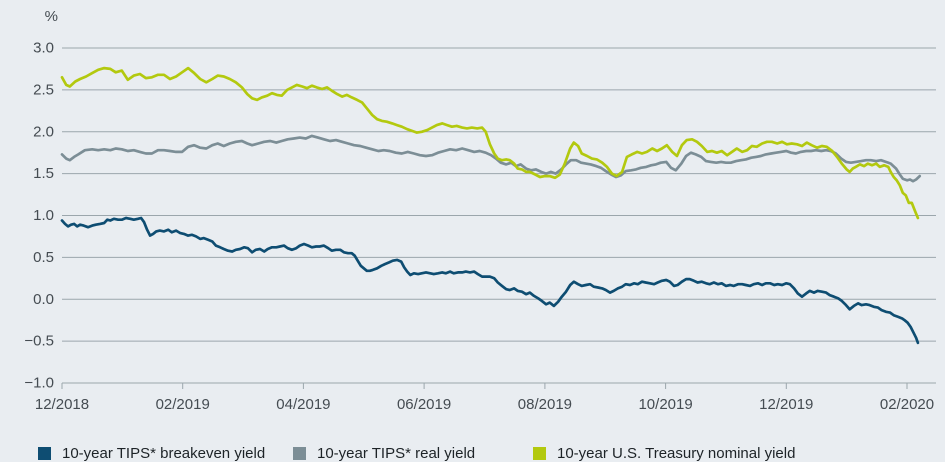 The image size is (945, 467). I want to click on y-axis-tick-label: −1.0, so click(39, 383).